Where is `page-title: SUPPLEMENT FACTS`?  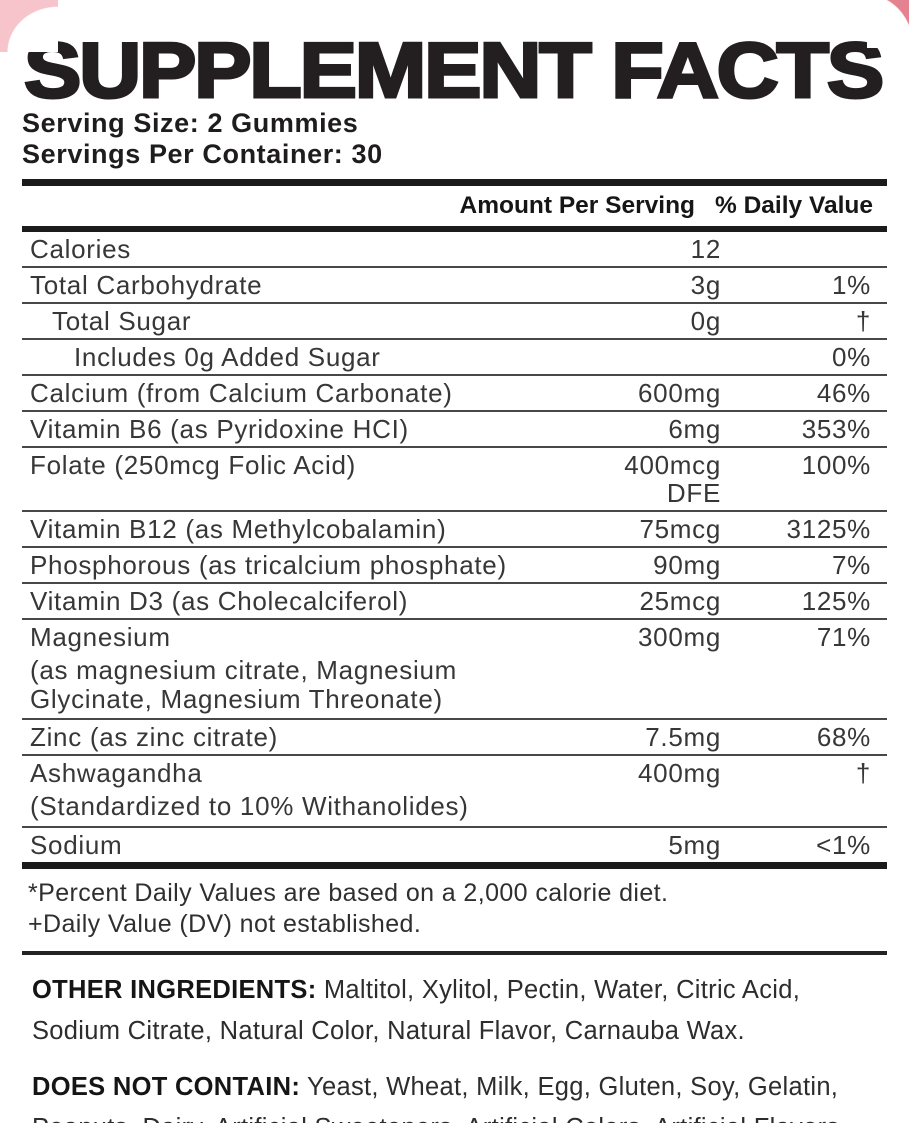
page-title: SUPPLEMENT FACTS is located at coordinates (453, 72).